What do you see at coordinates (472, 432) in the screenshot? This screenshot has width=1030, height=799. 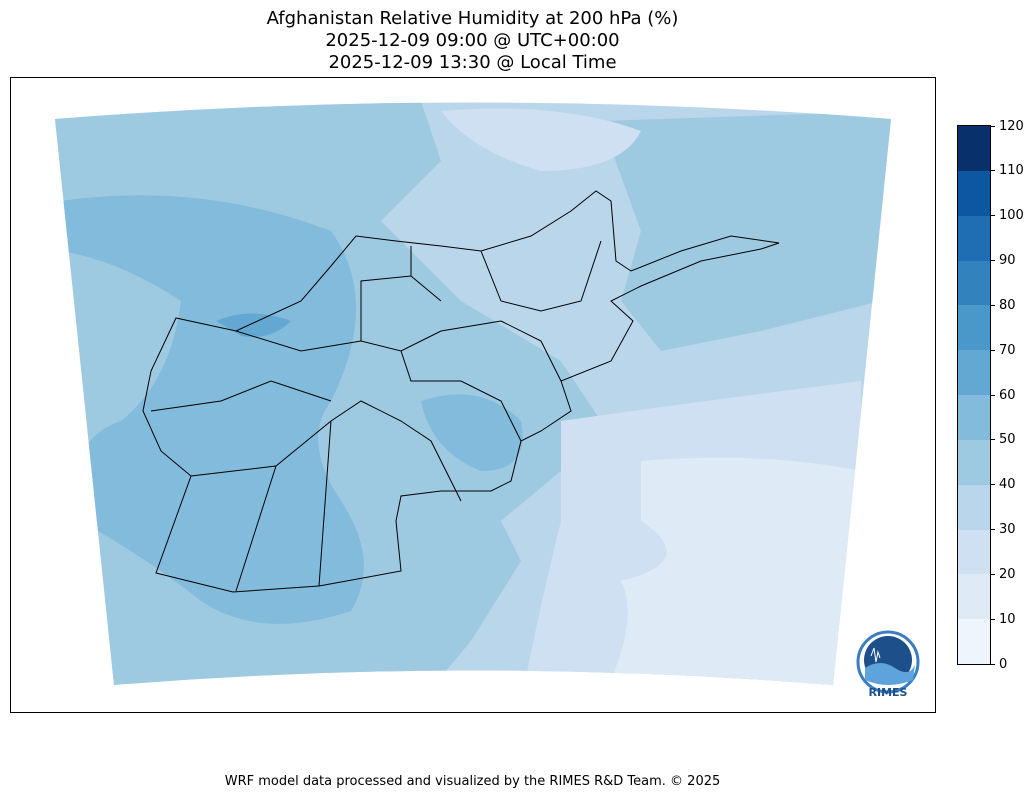 I see `field-50-60-central` at bounding box center [472, 432].